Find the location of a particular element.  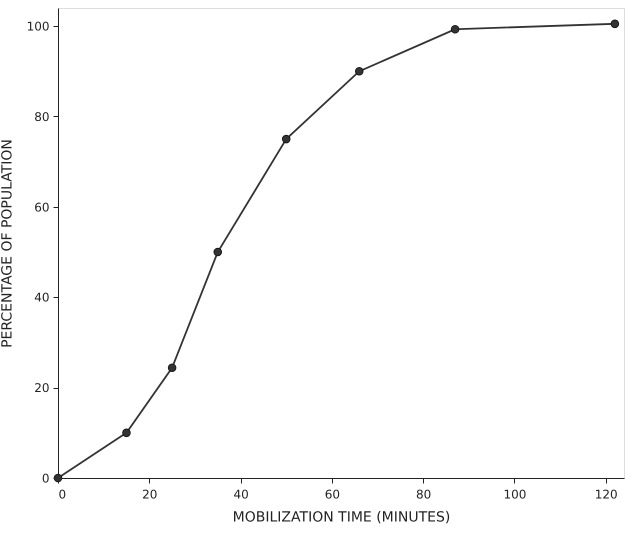

x-tick-label: 20 is located at coordinates (150, 495).